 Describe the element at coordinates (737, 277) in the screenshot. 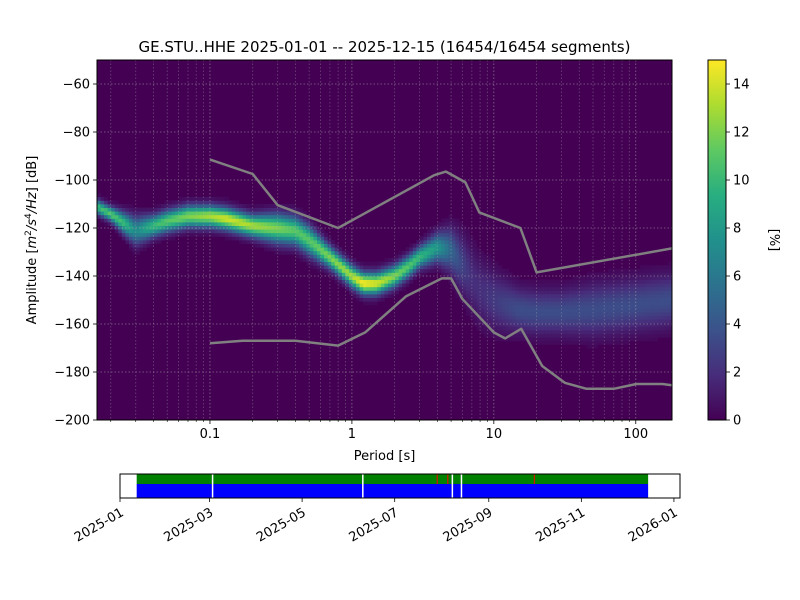

I see `colorbar-tick-label: 6` at that location.